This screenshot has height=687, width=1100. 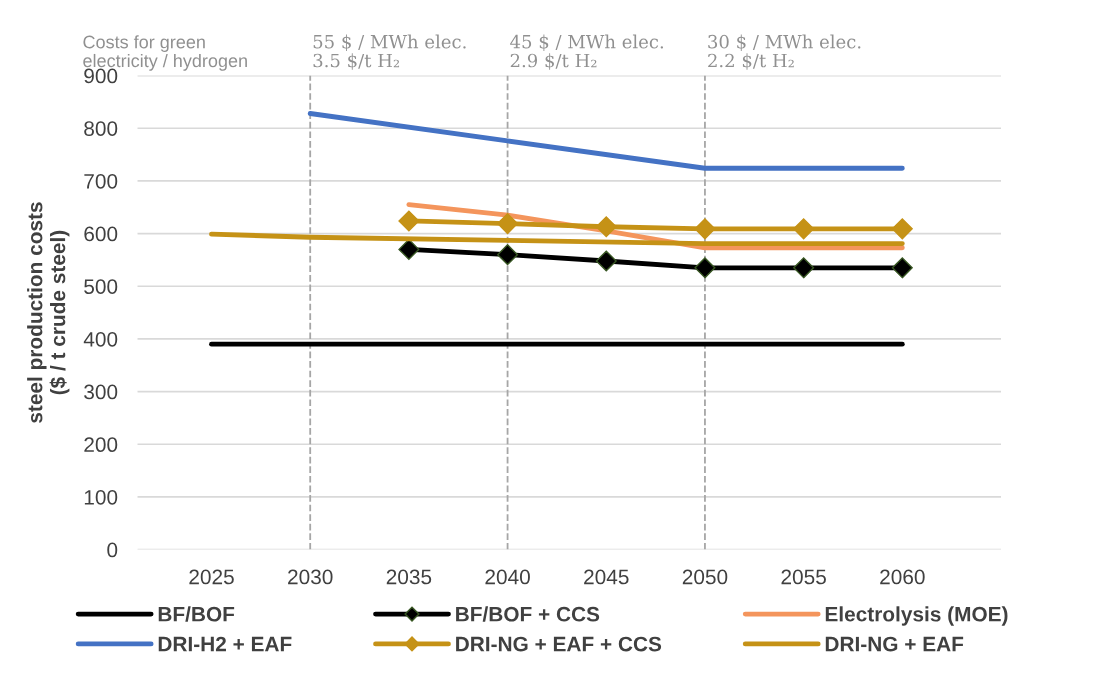 I want to click on legend-label: Electrolysis (MOE), so click(x=916, y=616).